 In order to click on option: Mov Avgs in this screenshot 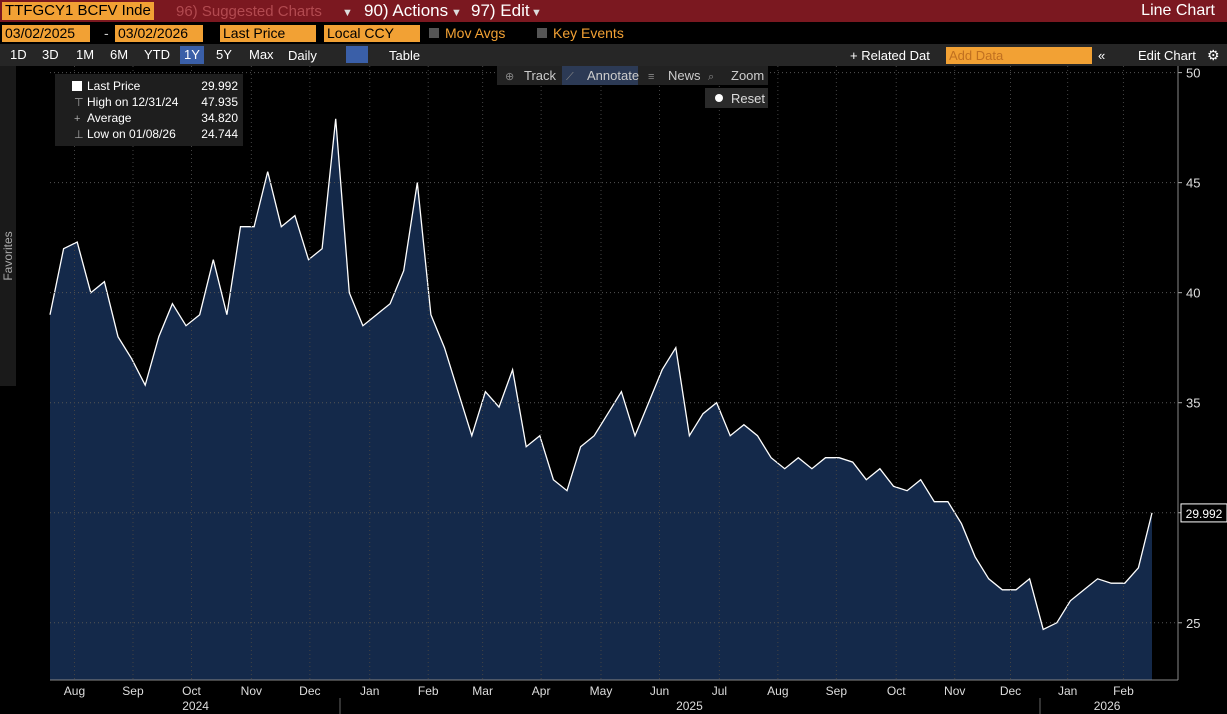, I will do `click(475, 33)`.